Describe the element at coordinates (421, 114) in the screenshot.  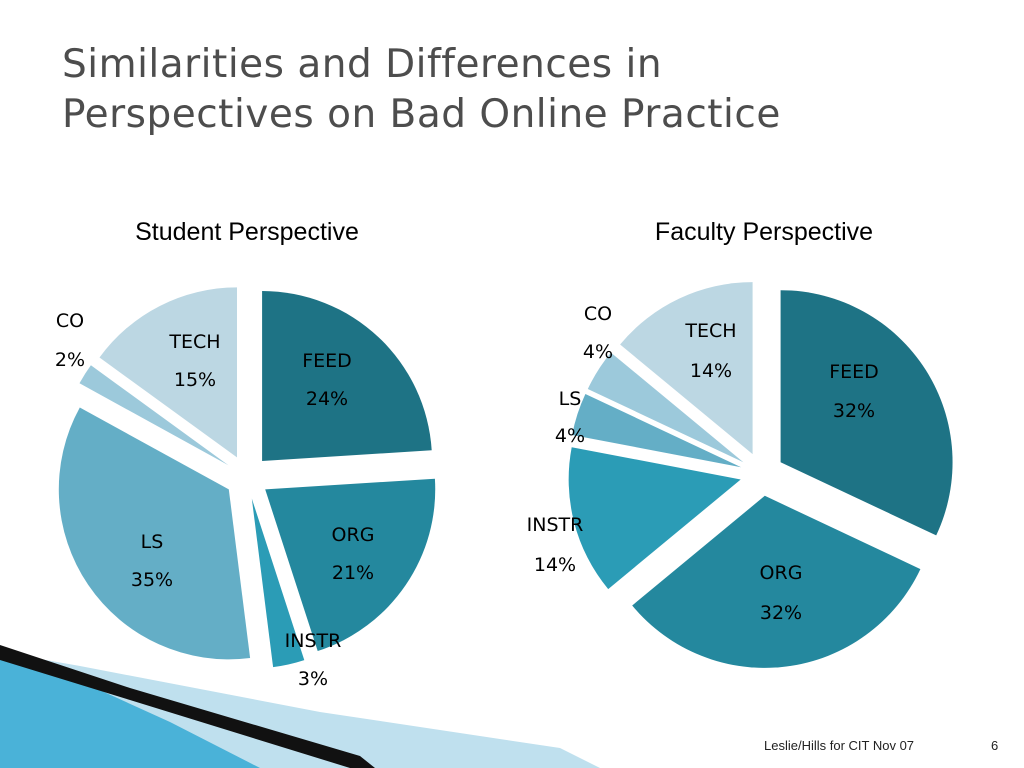
I see `slide-title-line-2: Perspectives on Bad Online Practice` at that location.